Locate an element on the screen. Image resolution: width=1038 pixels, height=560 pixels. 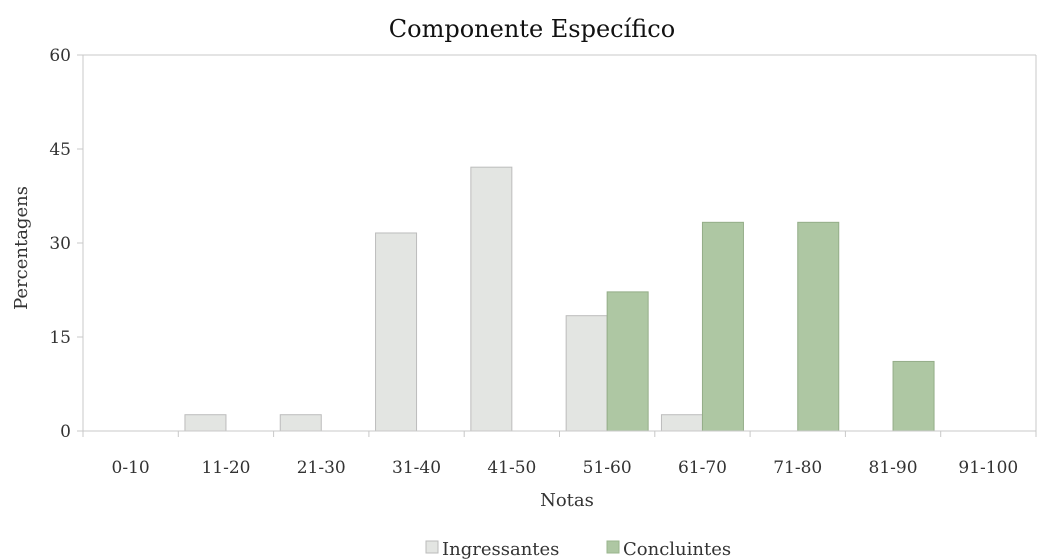
legend-swatch-ingressantes is located at coordinates (432, 547).